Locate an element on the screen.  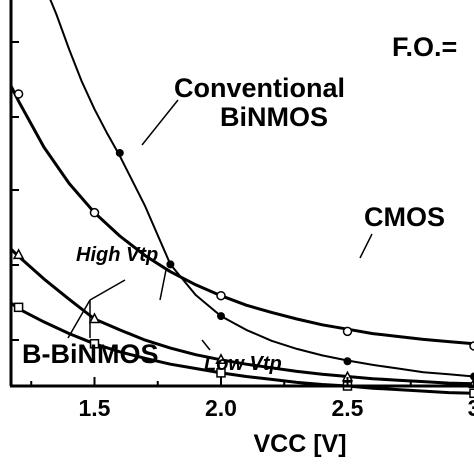
leader-low-vtp is located at coordinates (206, 345).